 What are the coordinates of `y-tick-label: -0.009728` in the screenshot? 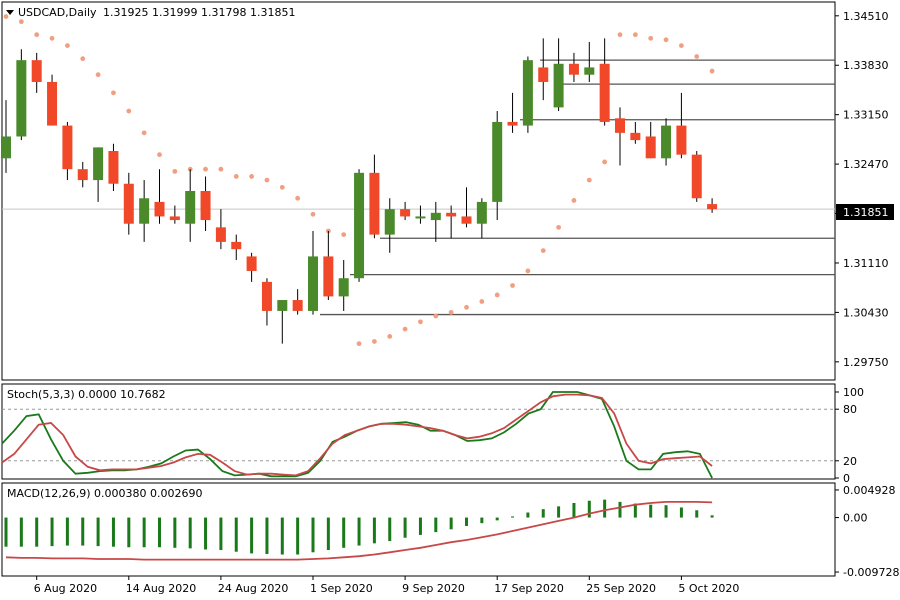 It's located at (871, 572).